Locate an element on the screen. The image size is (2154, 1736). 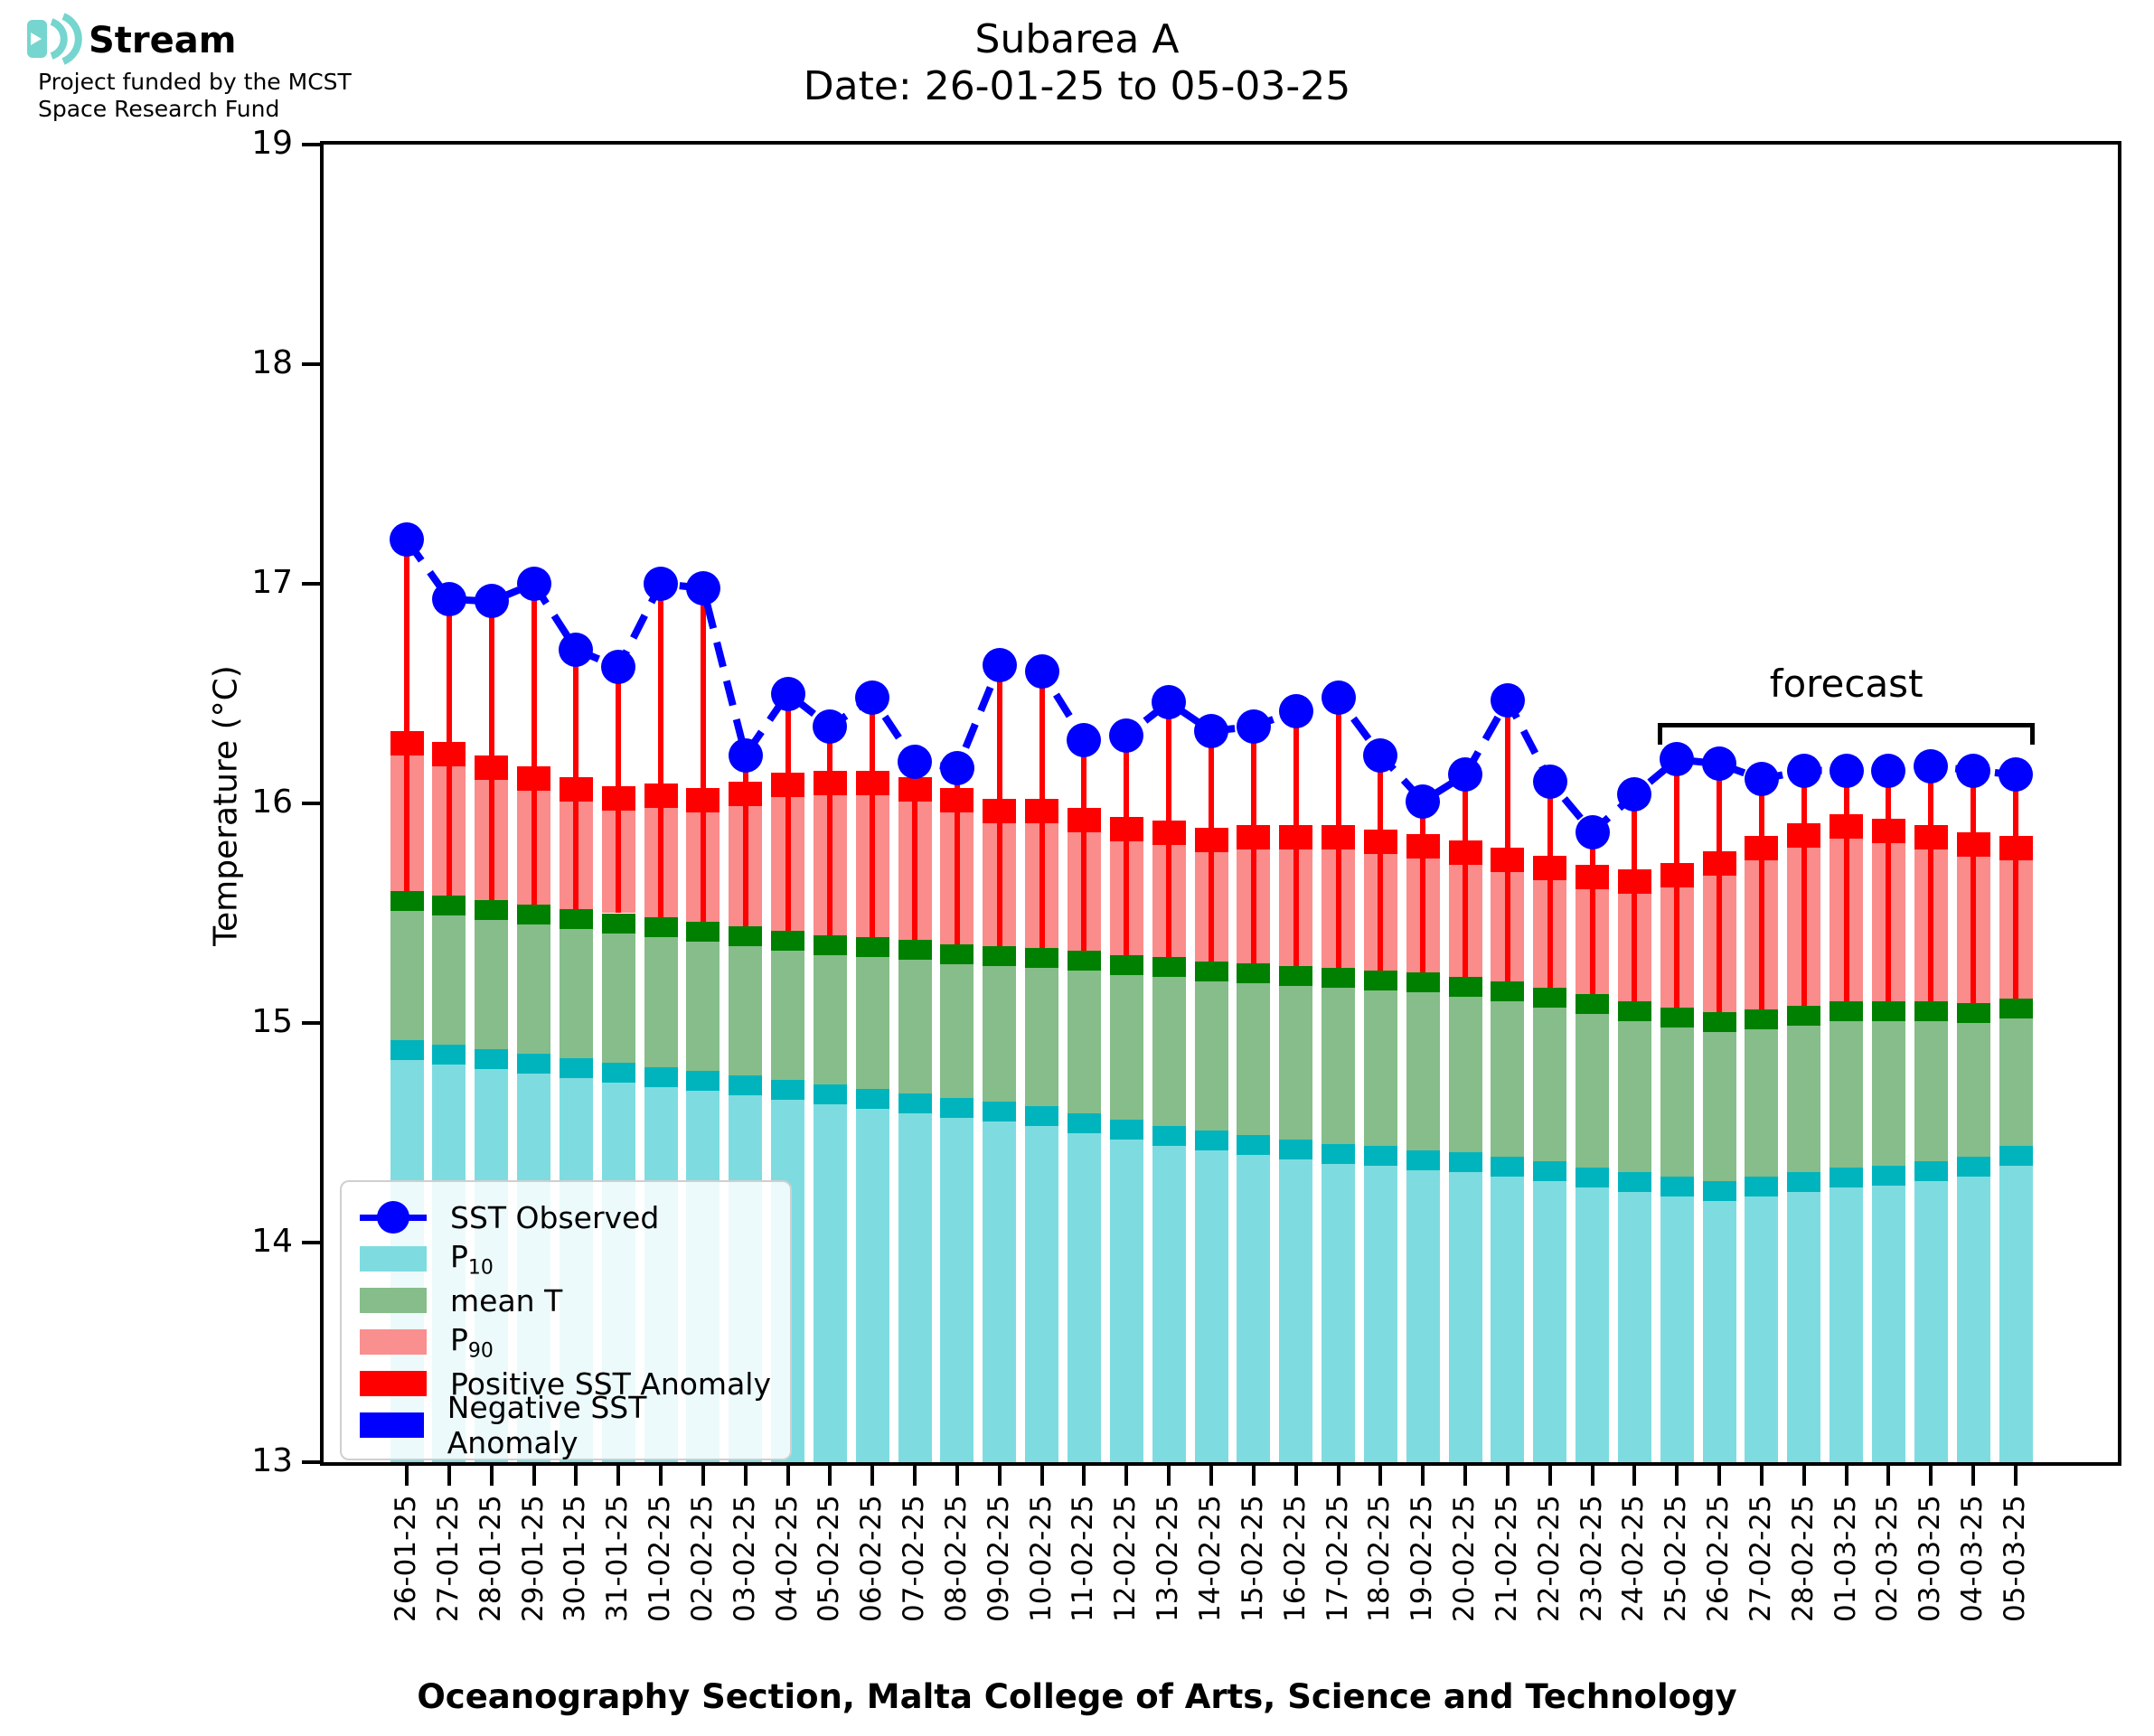
chart-title: Subarea A Date: 26-01-25 to 05-03-25 is located at coordinates (1077, 63).